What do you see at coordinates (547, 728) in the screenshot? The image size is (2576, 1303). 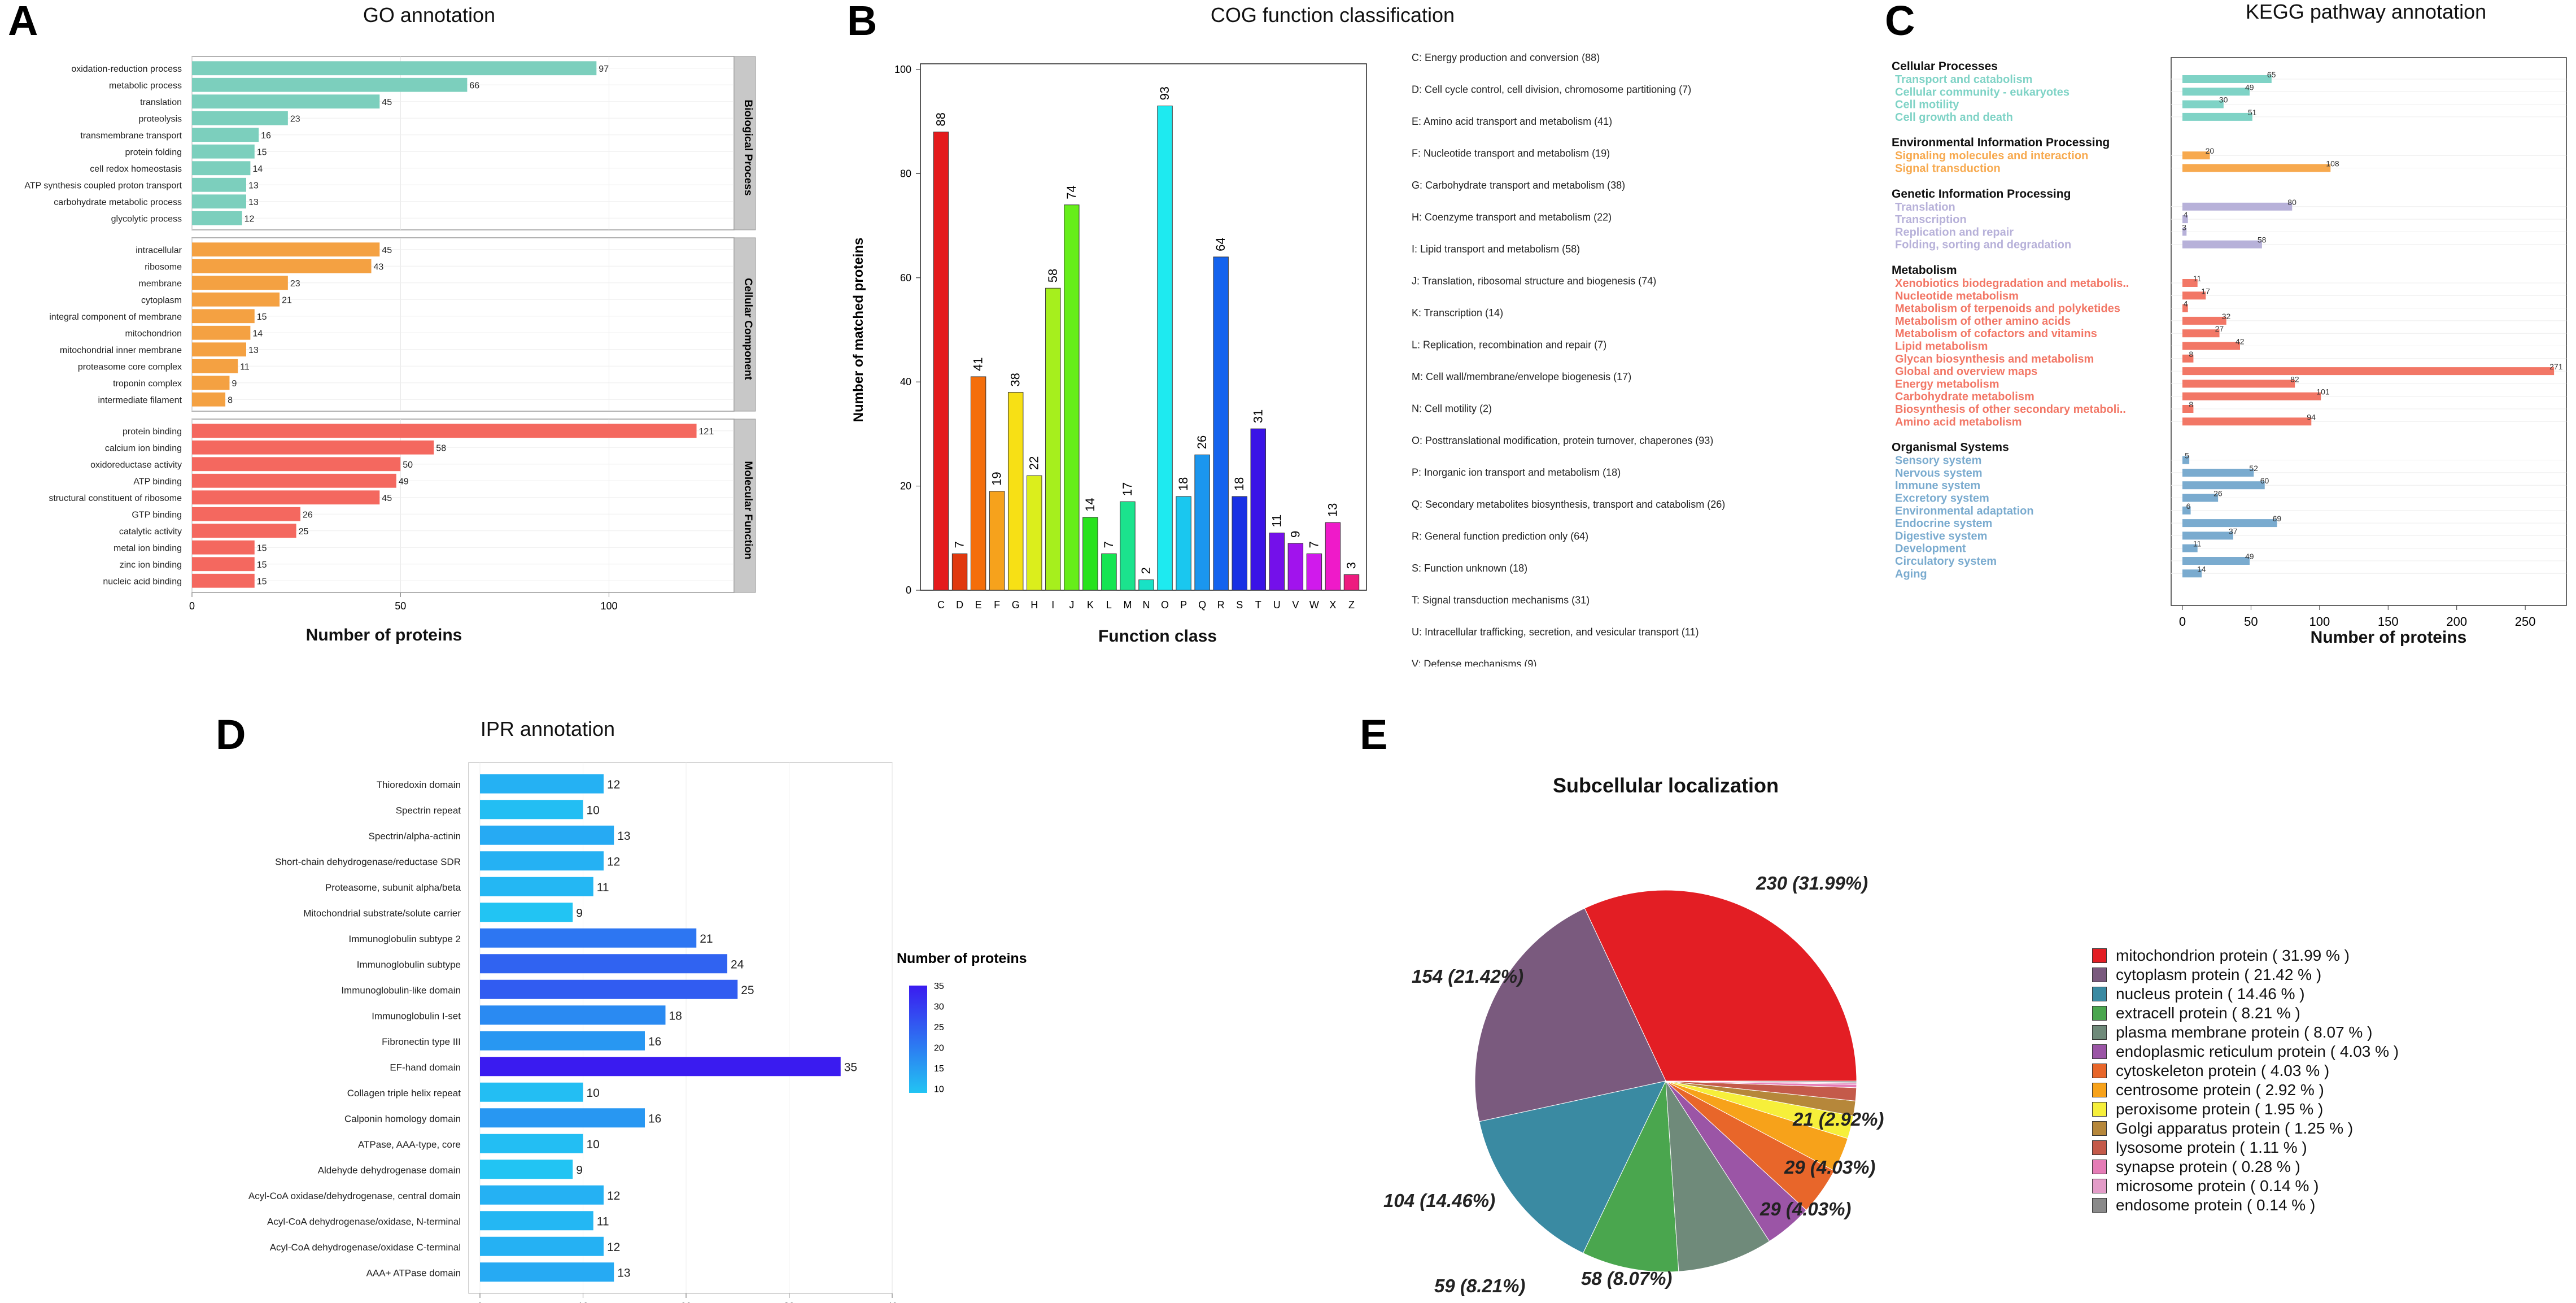 I see `ipr-title: IPR annotation` at bounding box center [547, 728].